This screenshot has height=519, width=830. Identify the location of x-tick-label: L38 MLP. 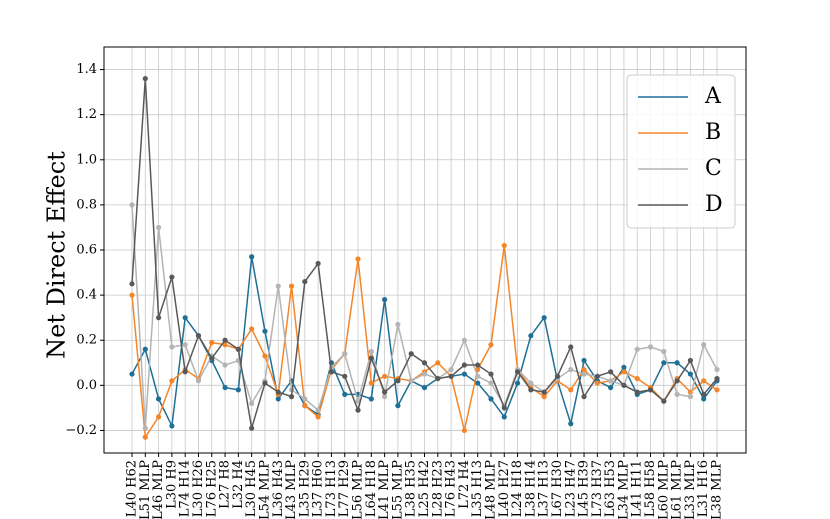
(717, 489).